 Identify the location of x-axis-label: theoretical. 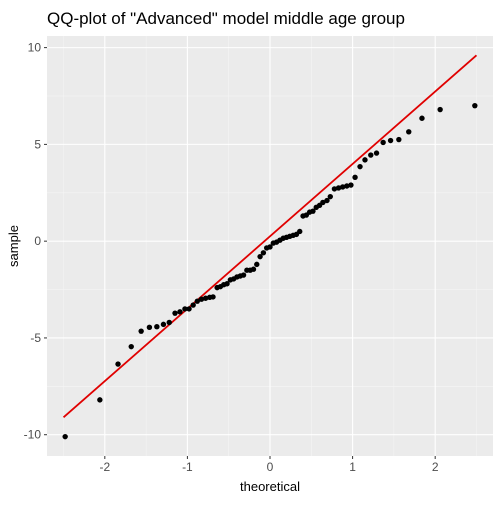
(270, 486).